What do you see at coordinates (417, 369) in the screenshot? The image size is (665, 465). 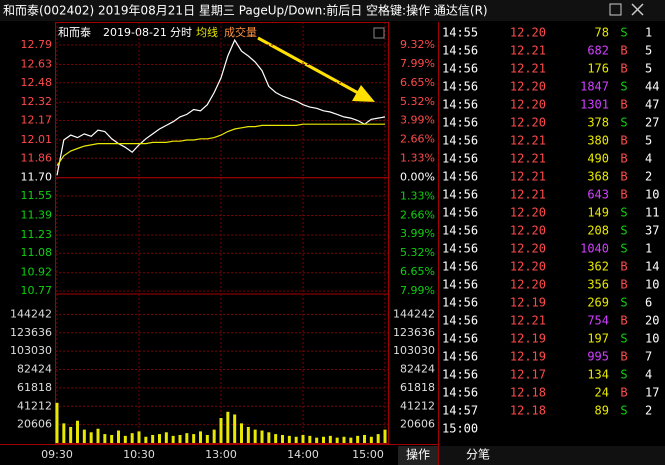 I see `volume-tick-label: 82424` at bounding box center [417, 369].